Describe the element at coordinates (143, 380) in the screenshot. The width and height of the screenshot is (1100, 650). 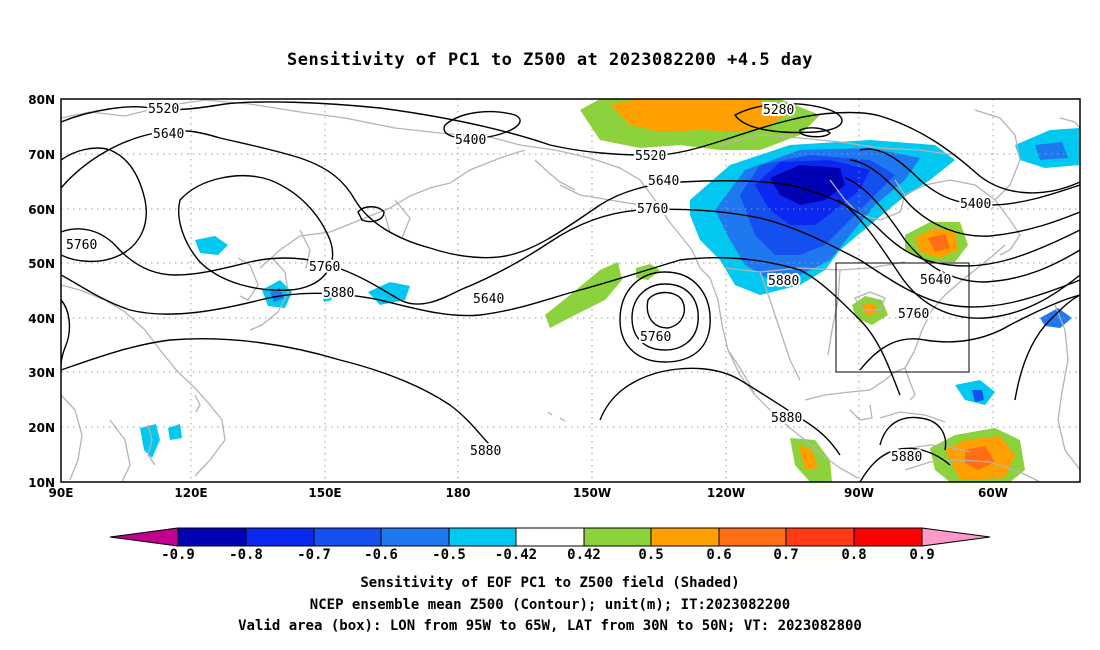
I see `coast-china` at that location.